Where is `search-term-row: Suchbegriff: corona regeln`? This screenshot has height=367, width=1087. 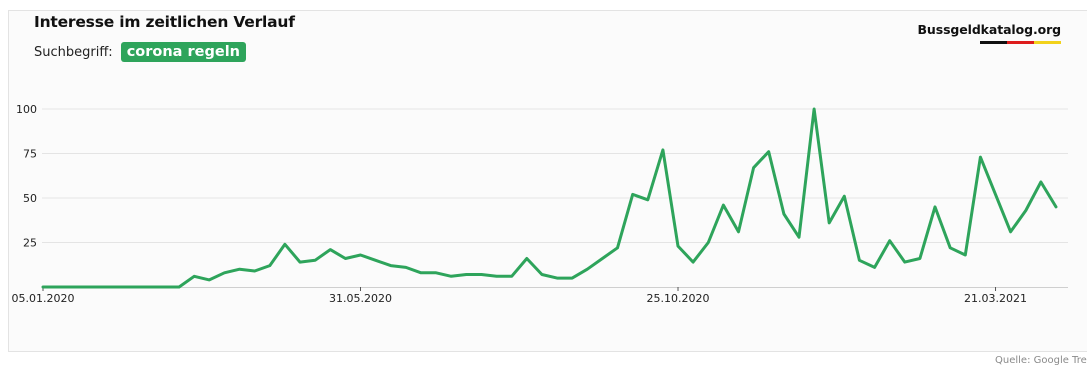
search-term-row: Suchbegriff: corona regeln is located at coordinates (140, 52).